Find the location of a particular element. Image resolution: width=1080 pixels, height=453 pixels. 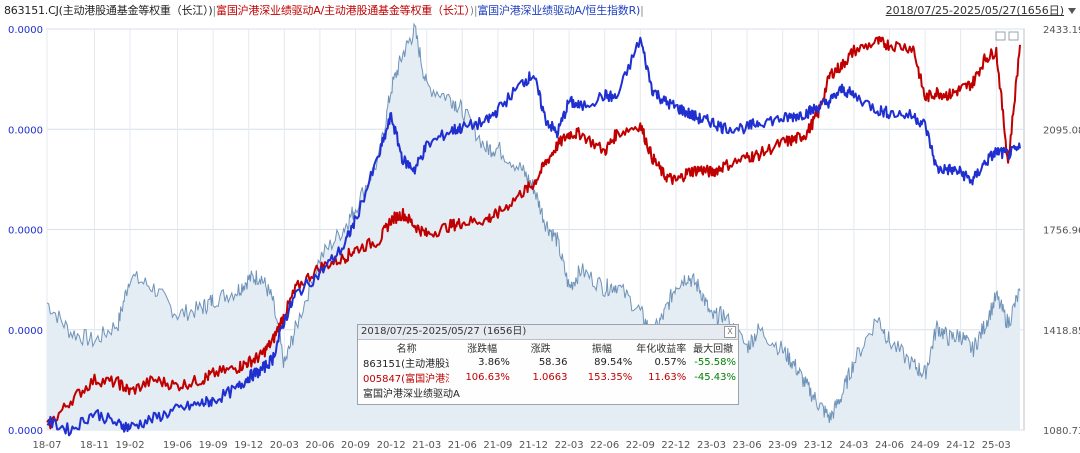

legend-item-ratio-hsi: 富国沪港深业绩驱动A/恒生指数R) is located at coordinates (559, 10).